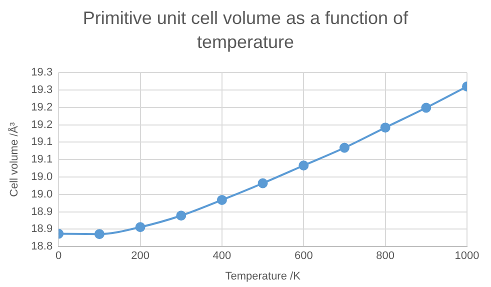  I want to click on x-axis-title: Temperature /K, so click(263, 276).